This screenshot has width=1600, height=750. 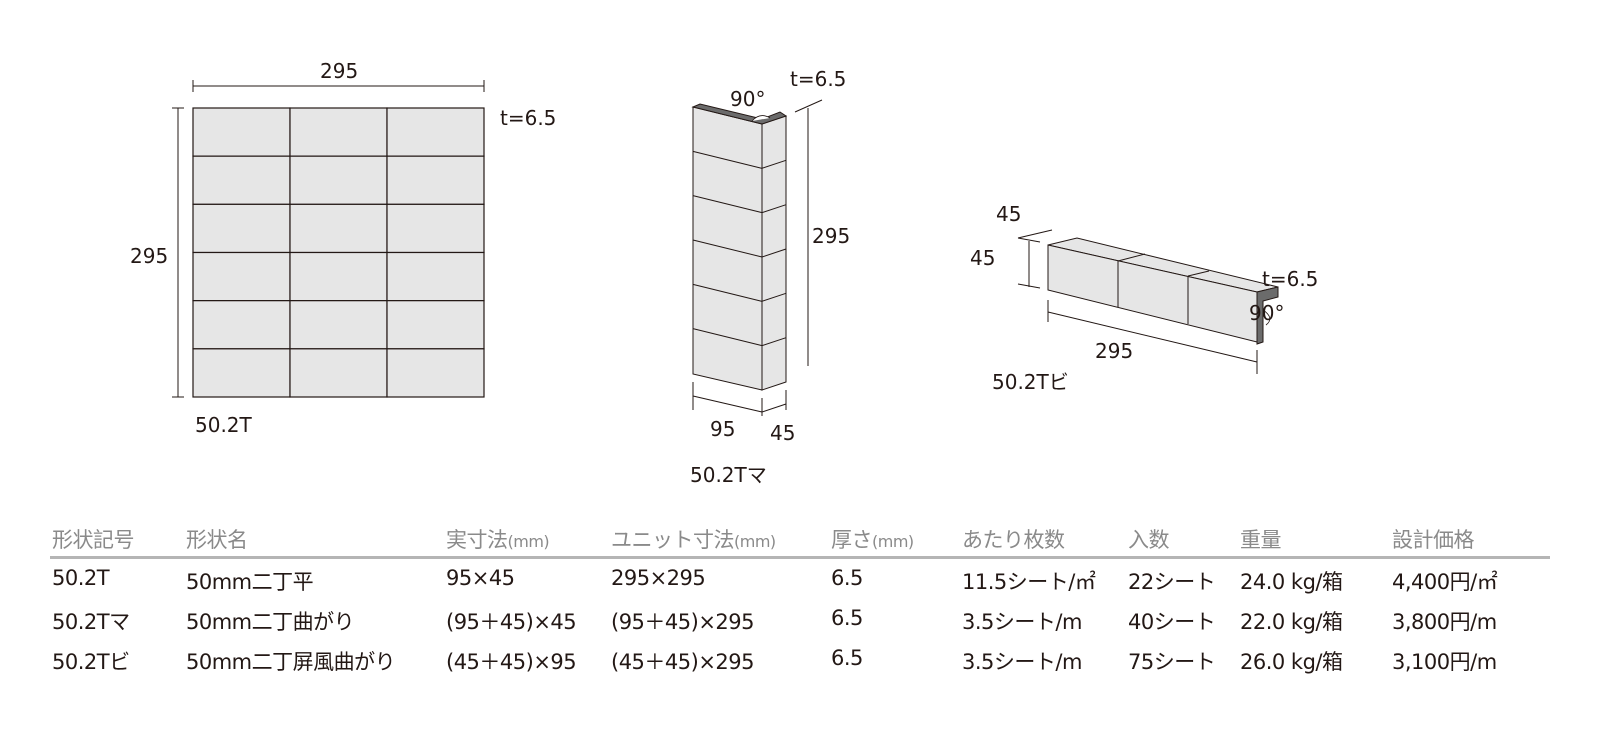 What do you see at coordinates (1172, 622) in the screenshot?
I see `table-cell: 40シート` at bounding box center [1172, 622].